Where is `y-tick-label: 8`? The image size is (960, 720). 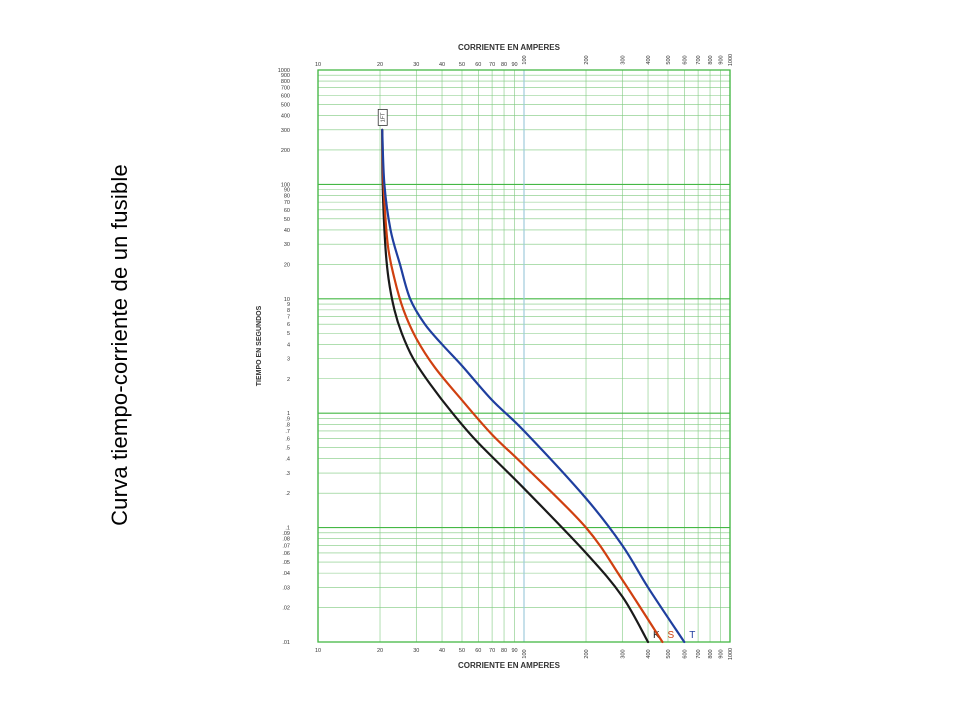 y-tick-label: 8 is located at coordinates (288, 311).